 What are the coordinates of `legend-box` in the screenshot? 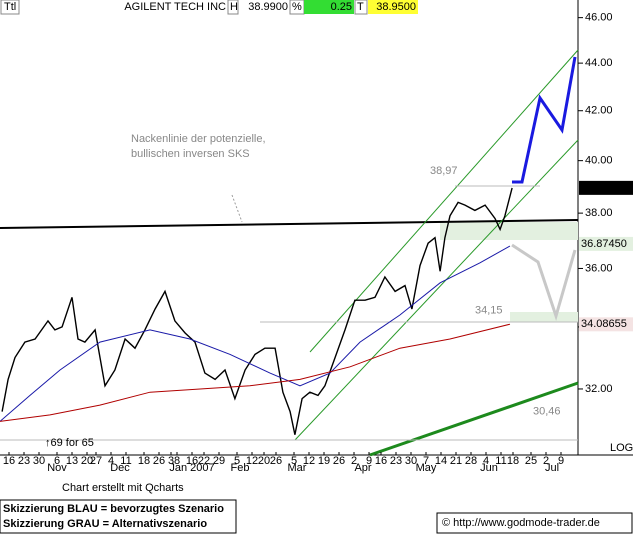 It's located at (118, 516).